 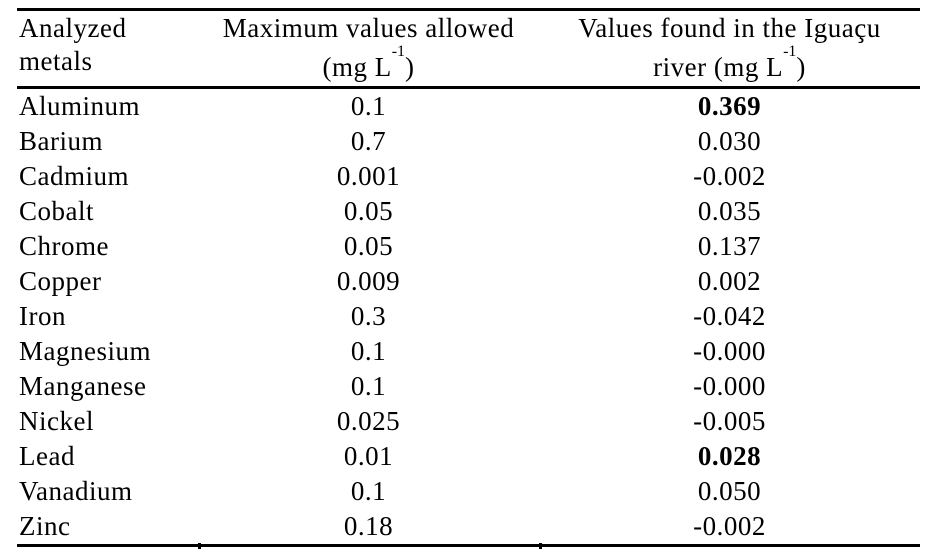 I want to click on metal-name: Vanadium, so click(x=76, y=491).